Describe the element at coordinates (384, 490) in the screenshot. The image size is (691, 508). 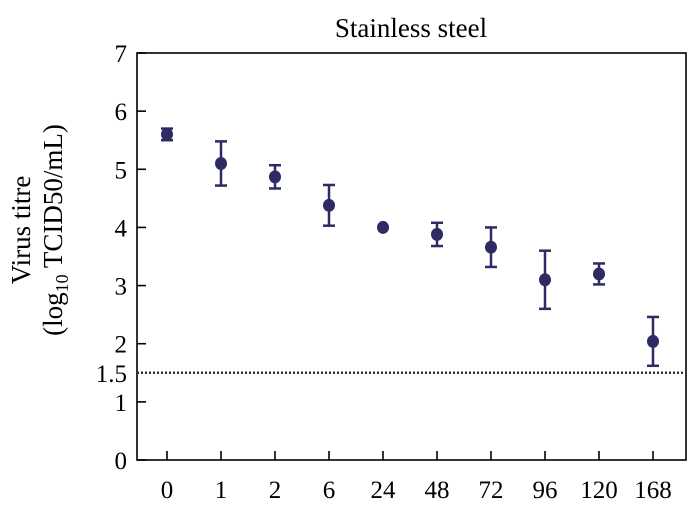
I see `x-tick-label: 24` at that location.